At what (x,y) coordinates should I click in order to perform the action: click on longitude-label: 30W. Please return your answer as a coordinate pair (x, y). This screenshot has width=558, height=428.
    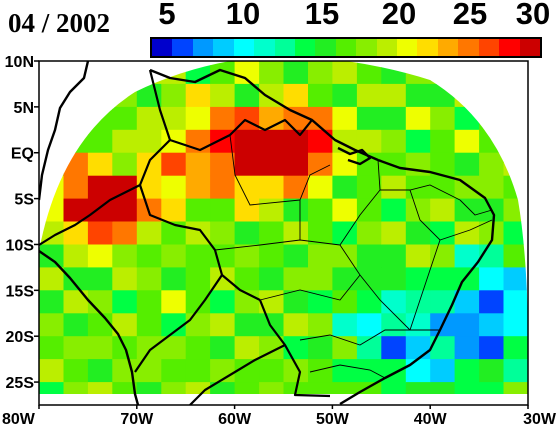
    Looking at the image, I should click on (540, 419).